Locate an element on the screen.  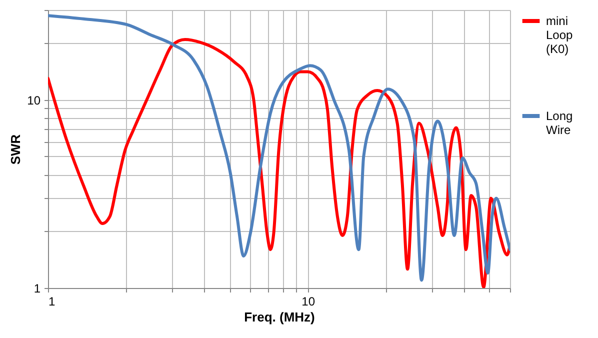
legend-label: mini Loop (K0) is located at coordinates (560, 35).